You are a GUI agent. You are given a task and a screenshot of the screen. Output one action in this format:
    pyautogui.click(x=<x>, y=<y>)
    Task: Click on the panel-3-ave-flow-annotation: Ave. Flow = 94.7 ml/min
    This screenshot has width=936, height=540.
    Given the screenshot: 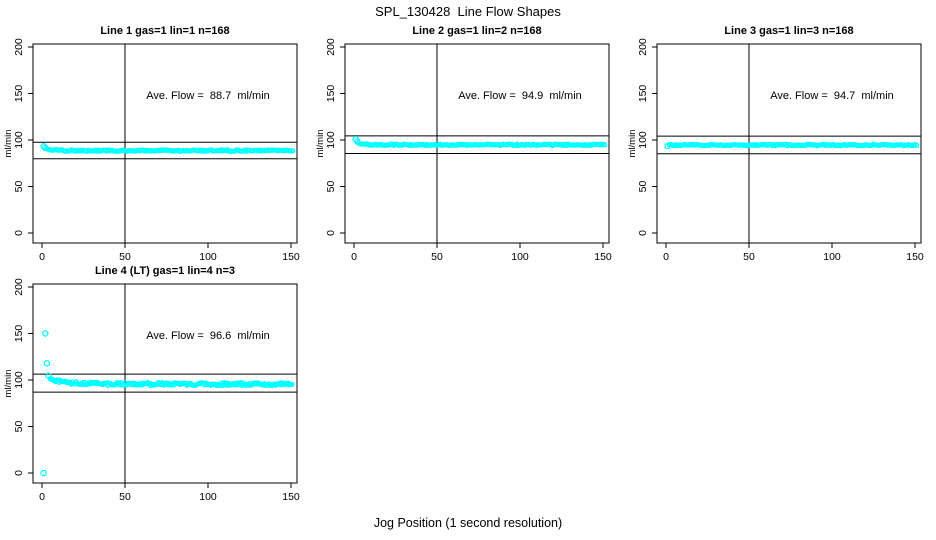 What is the action you would take?
    pyautogui.click(x=832, y=96)
    